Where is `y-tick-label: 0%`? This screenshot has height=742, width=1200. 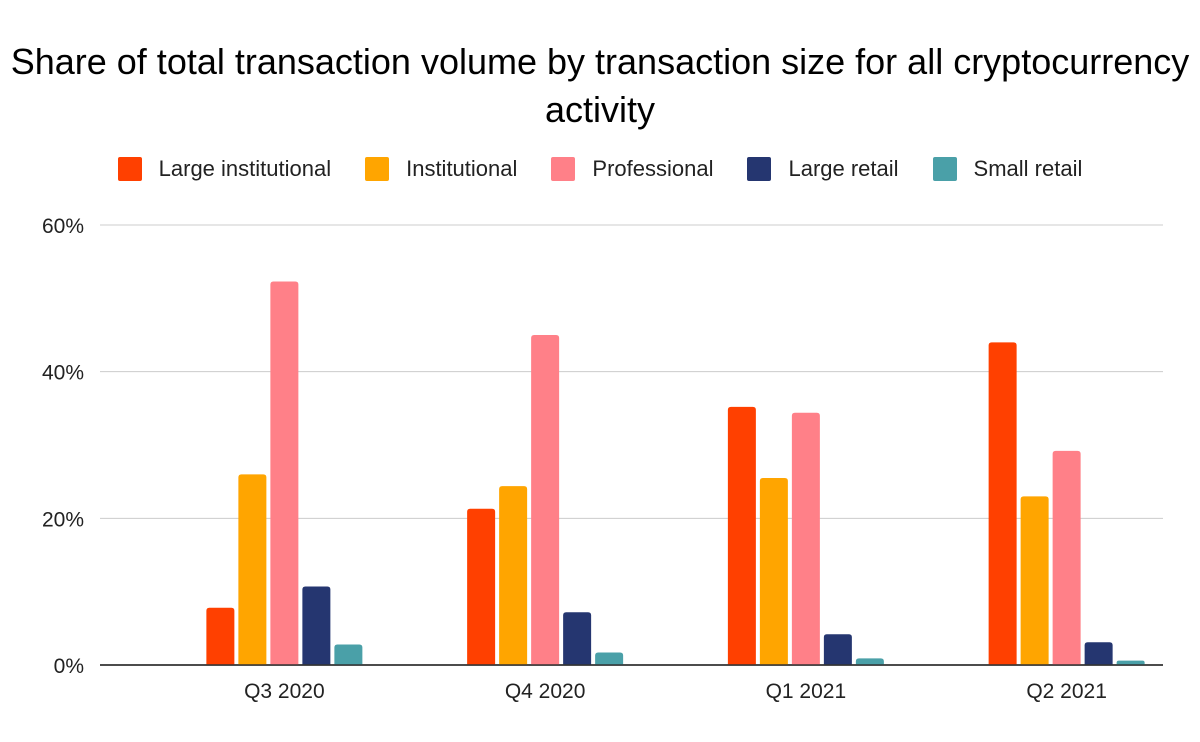
y-tick-label: 0% is located at coordinates (69, 666).